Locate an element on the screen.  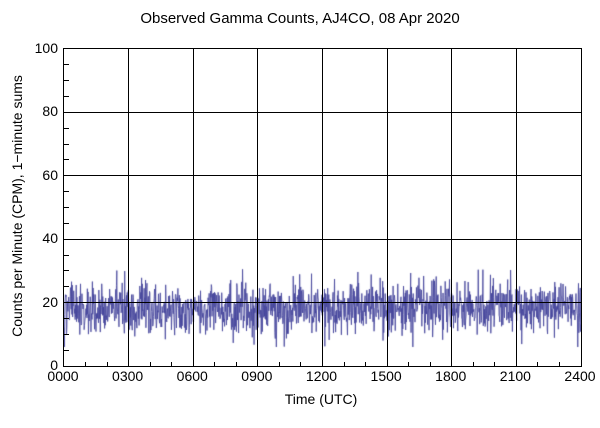
x-tick-label: 2100 is located at coordinates (515, 376).